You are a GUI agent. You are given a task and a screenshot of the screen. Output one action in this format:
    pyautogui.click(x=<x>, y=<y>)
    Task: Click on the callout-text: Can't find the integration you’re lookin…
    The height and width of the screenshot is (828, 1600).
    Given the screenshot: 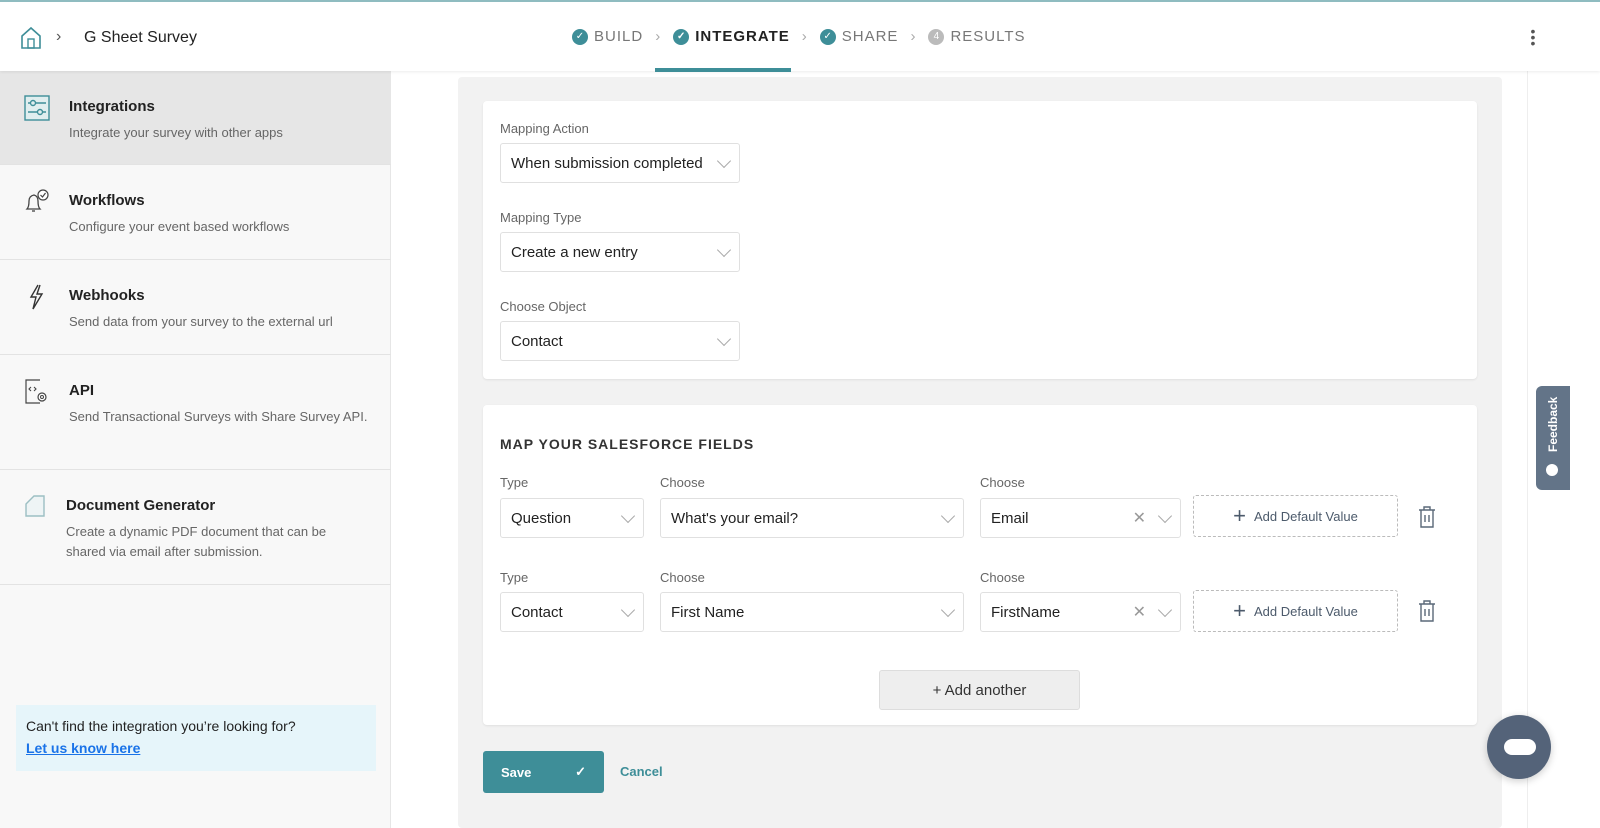 What is the action you would take?
    pyautogui.click(x=161, y=726)
    